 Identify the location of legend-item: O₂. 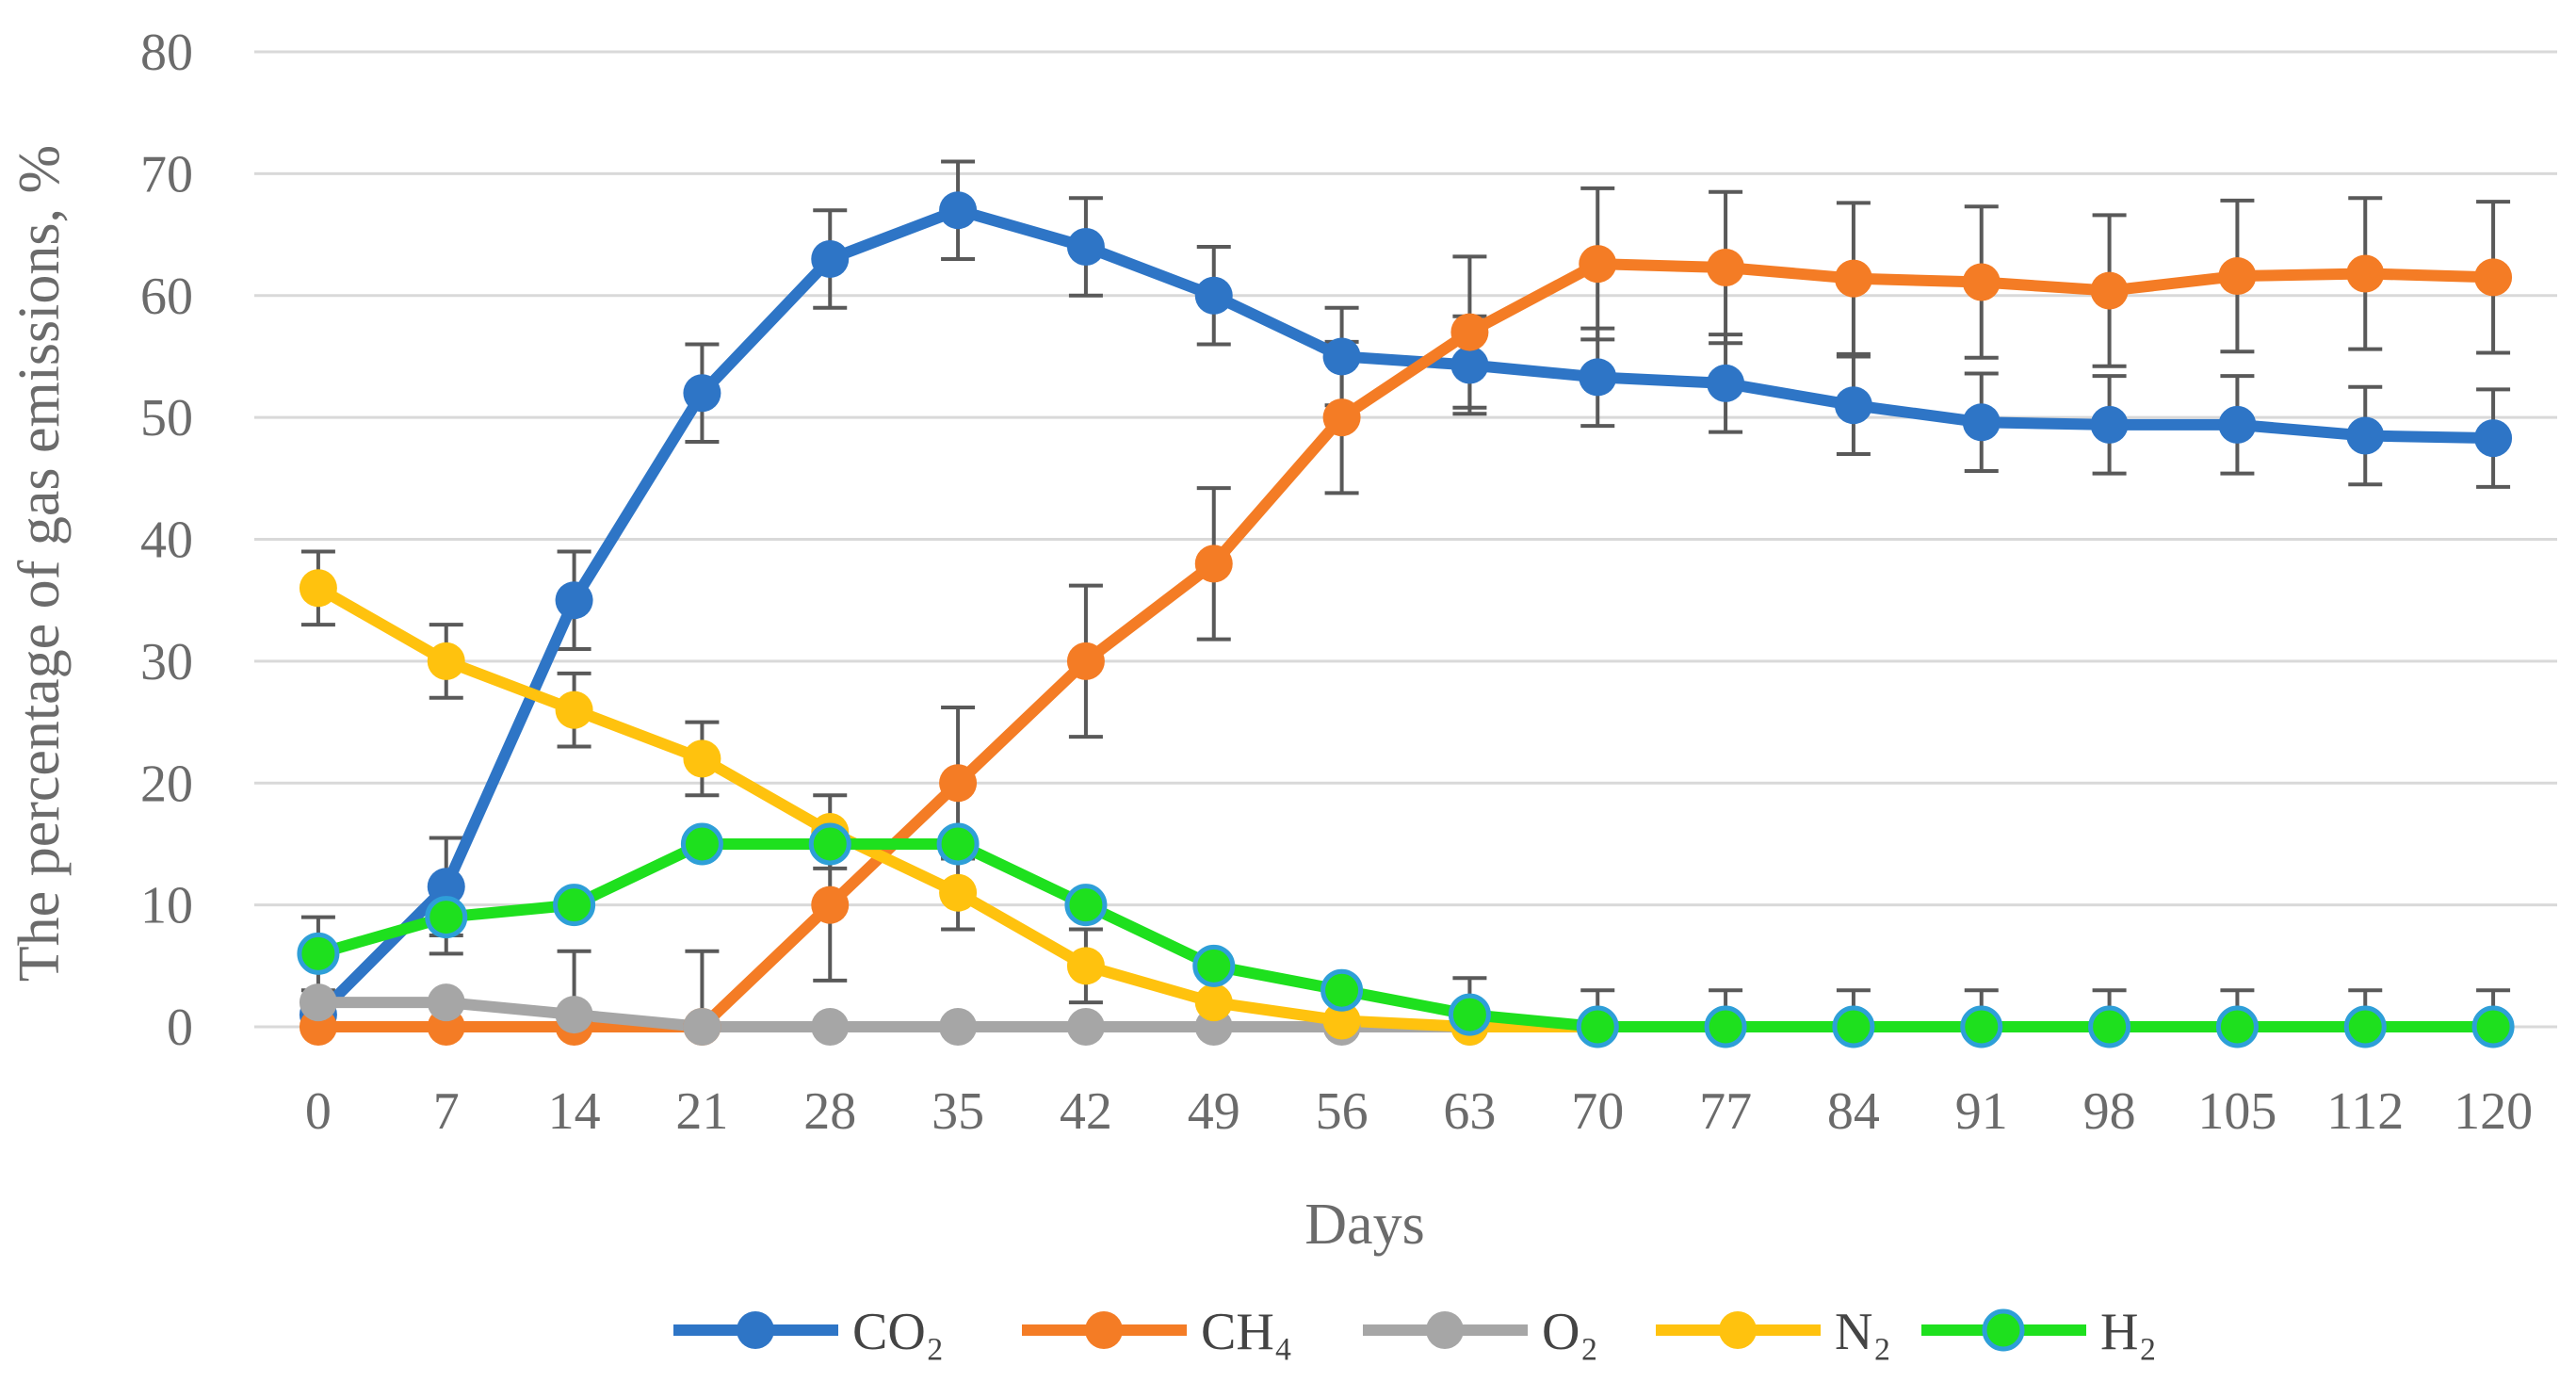
(1480, 1332).